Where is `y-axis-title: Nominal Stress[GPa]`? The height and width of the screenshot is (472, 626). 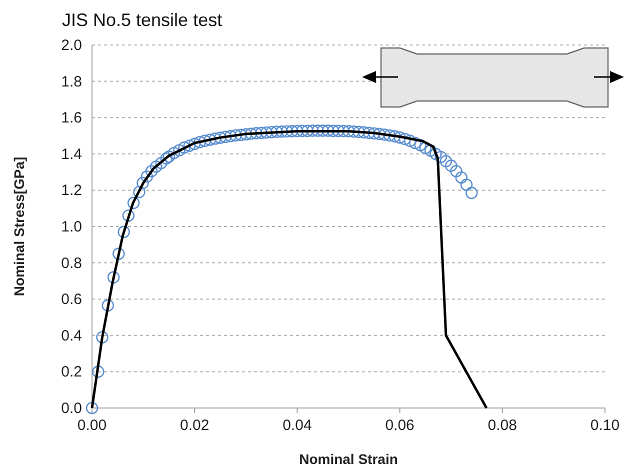
y-axis-title: Nominal Stress[GPa] is located at coordinates (19, 226).